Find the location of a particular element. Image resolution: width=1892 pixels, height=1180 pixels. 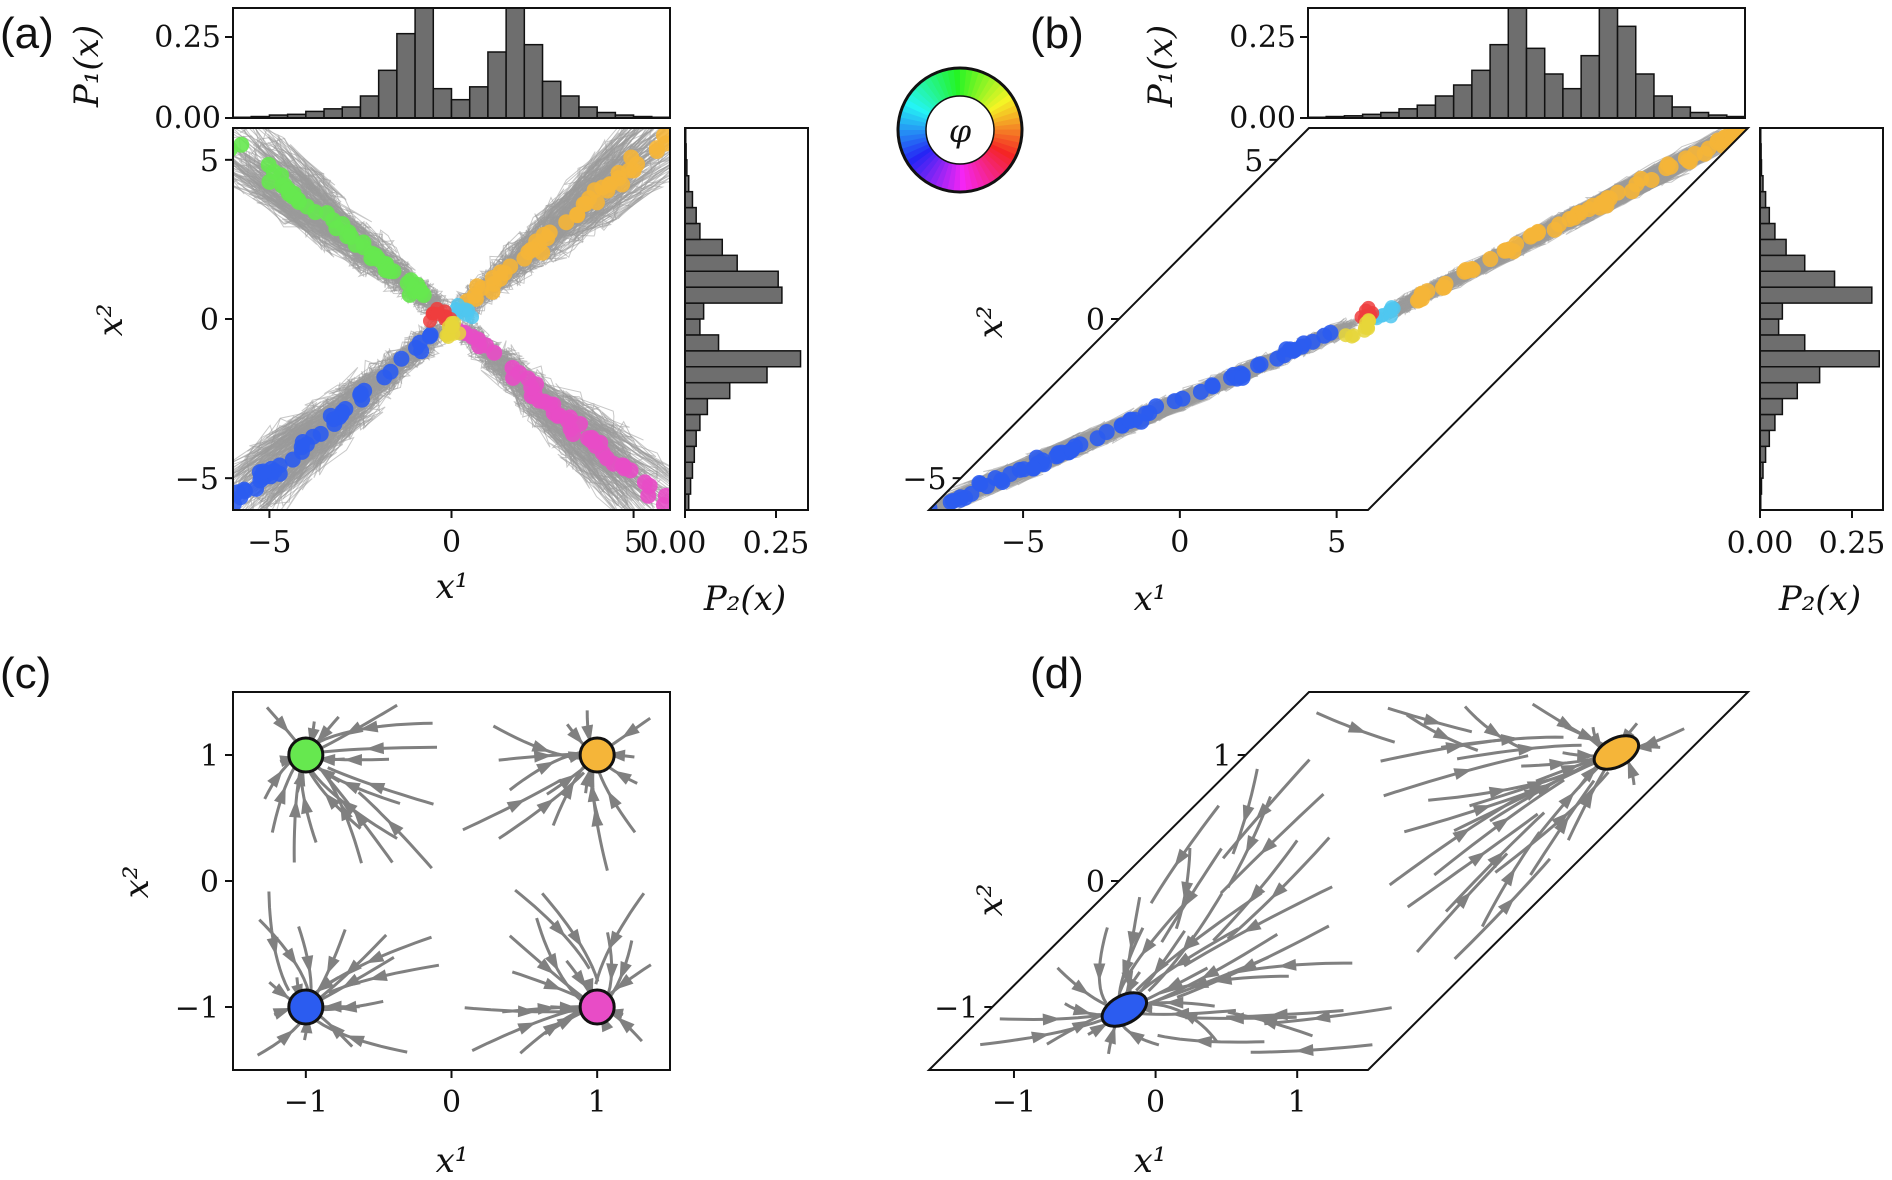

streamplot-d-xlabel: x¹ is located at coordinates (1150, 1160).